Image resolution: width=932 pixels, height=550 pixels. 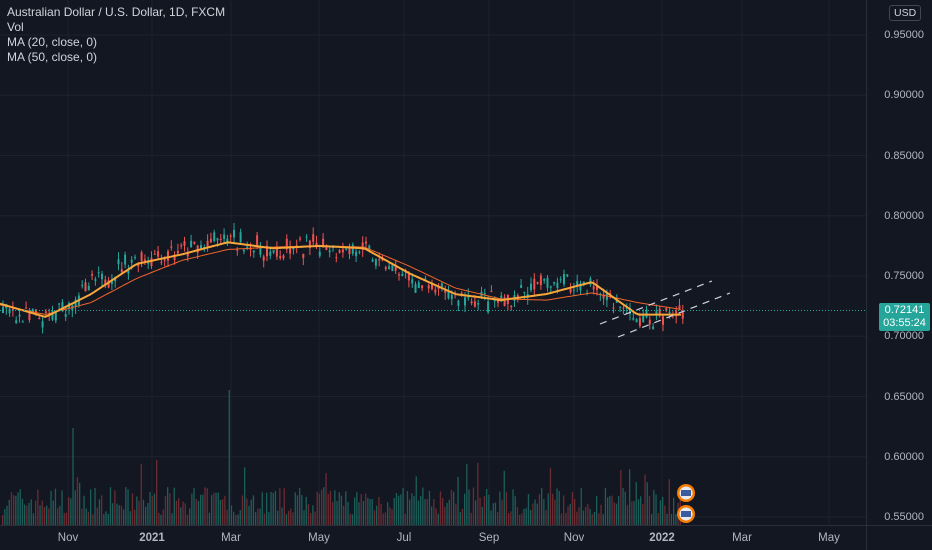 I want to click on ma50-indicator-label: MA (50, close, 0), so click(x=52, y=57).